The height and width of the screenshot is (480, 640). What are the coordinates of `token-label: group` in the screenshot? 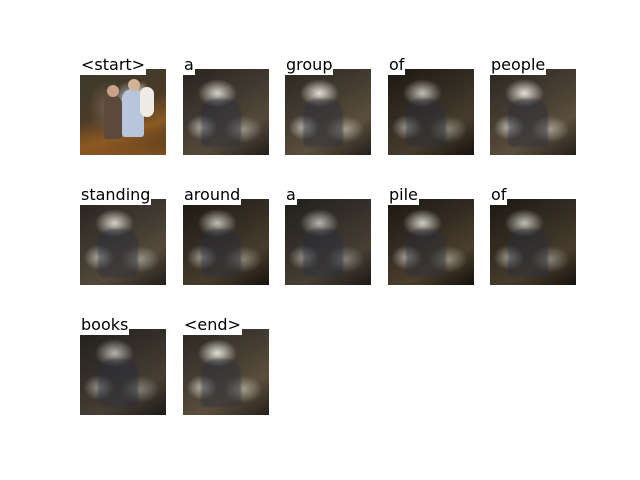 It's located at (309, 65).